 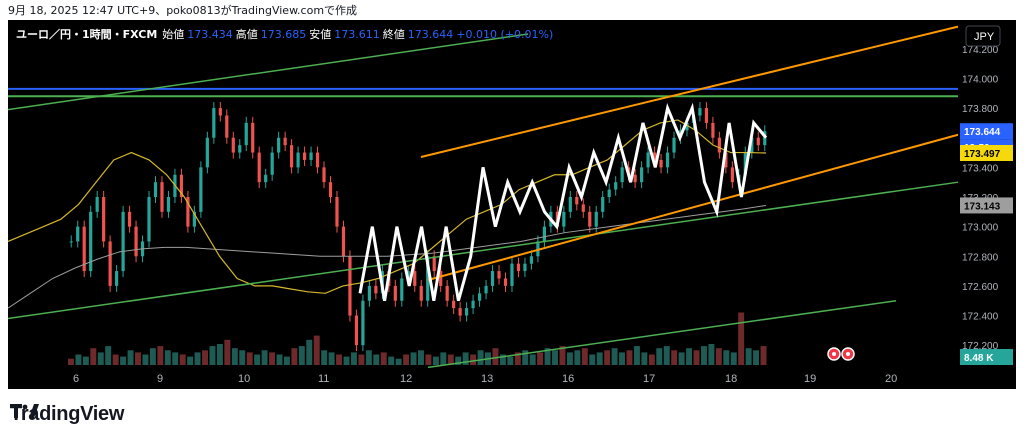 I want to click on x-tick-label: 12, so click(x=406, y=379).